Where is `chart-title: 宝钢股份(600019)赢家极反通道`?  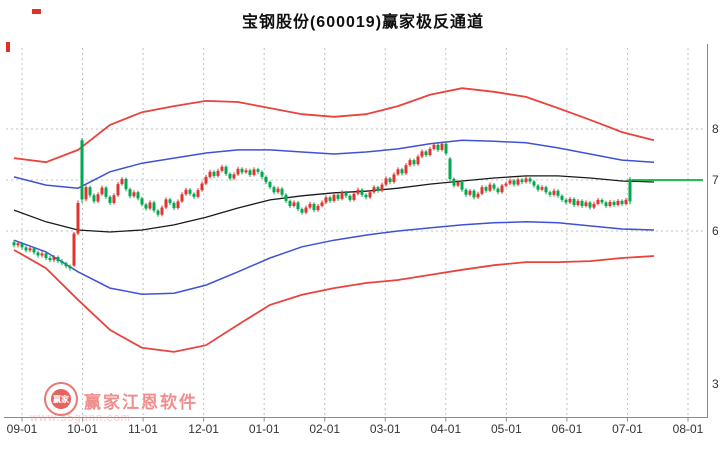
chart-title: 宝钢股份(600019)赢家极反通道 is located at coordinates (363, 22).